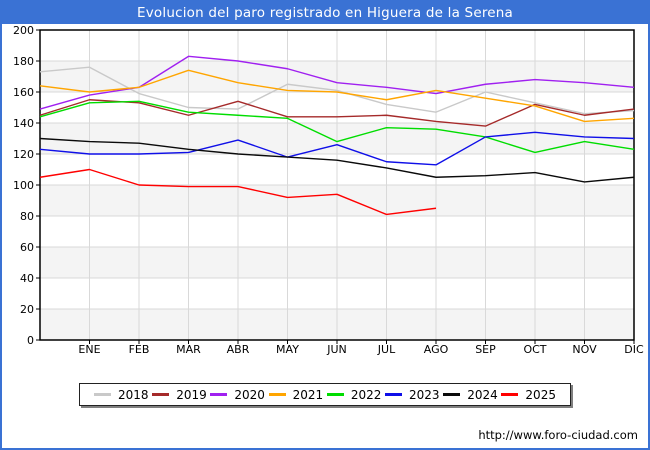  Describe the element at coordinates (238, 349) in the screenshot. I see `x-axis-label: ABR` at that location.